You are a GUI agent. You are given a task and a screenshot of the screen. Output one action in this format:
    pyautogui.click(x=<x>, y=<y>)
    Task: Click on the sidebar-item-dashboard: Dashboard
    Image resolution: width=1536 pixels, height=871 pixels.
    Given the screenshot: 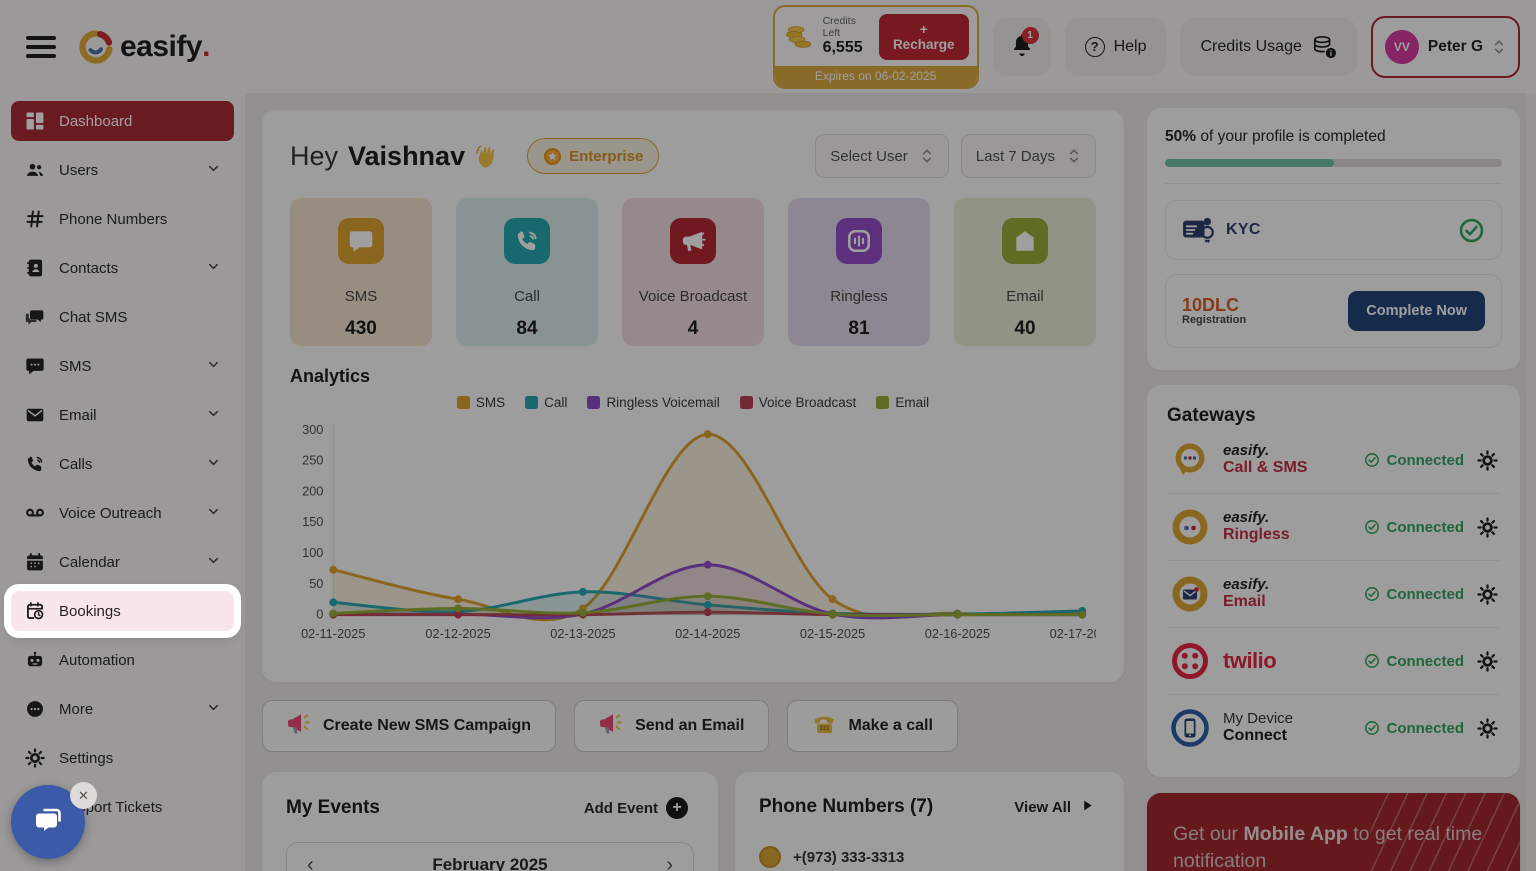 What is the action you would take?
    pyautogui.click(x=122, y=121)
    